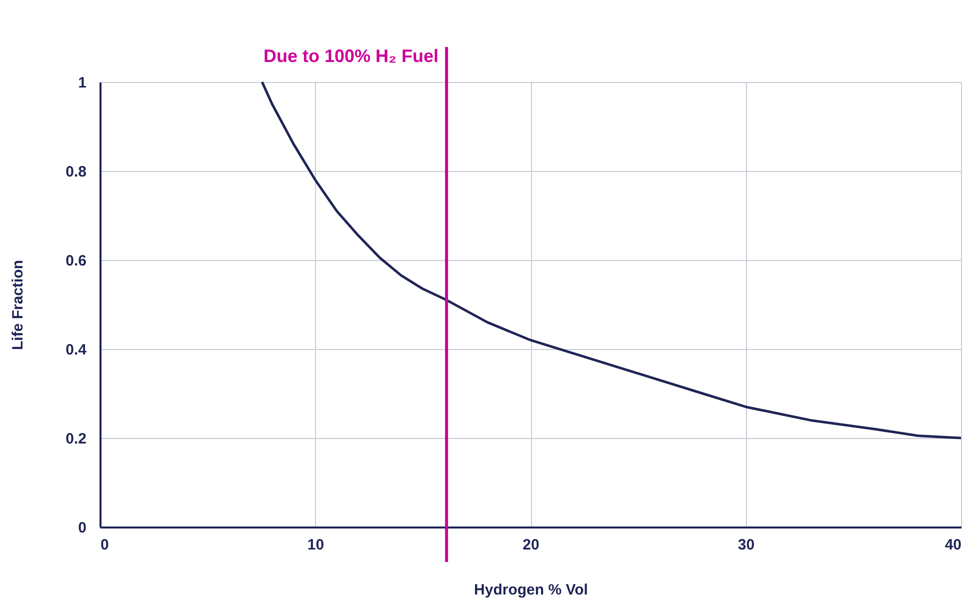  What do you see at coordinates (746, 545) in the screenshot?
I see `x-tick-label: 30` at bounding box center [746, 545].